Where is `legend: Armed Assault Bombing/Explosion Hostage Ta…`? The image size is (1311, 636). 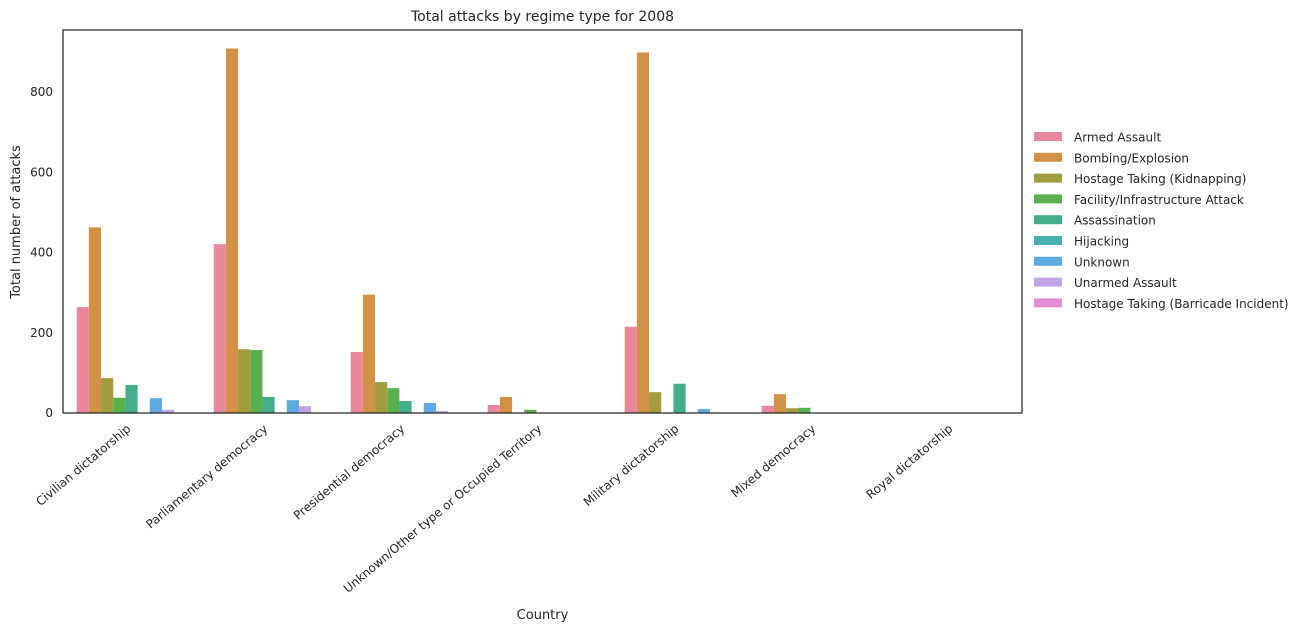
legend: Armed Assault Bombing/Explosion Hostage Ta… is located at coordinates (1161, 221).